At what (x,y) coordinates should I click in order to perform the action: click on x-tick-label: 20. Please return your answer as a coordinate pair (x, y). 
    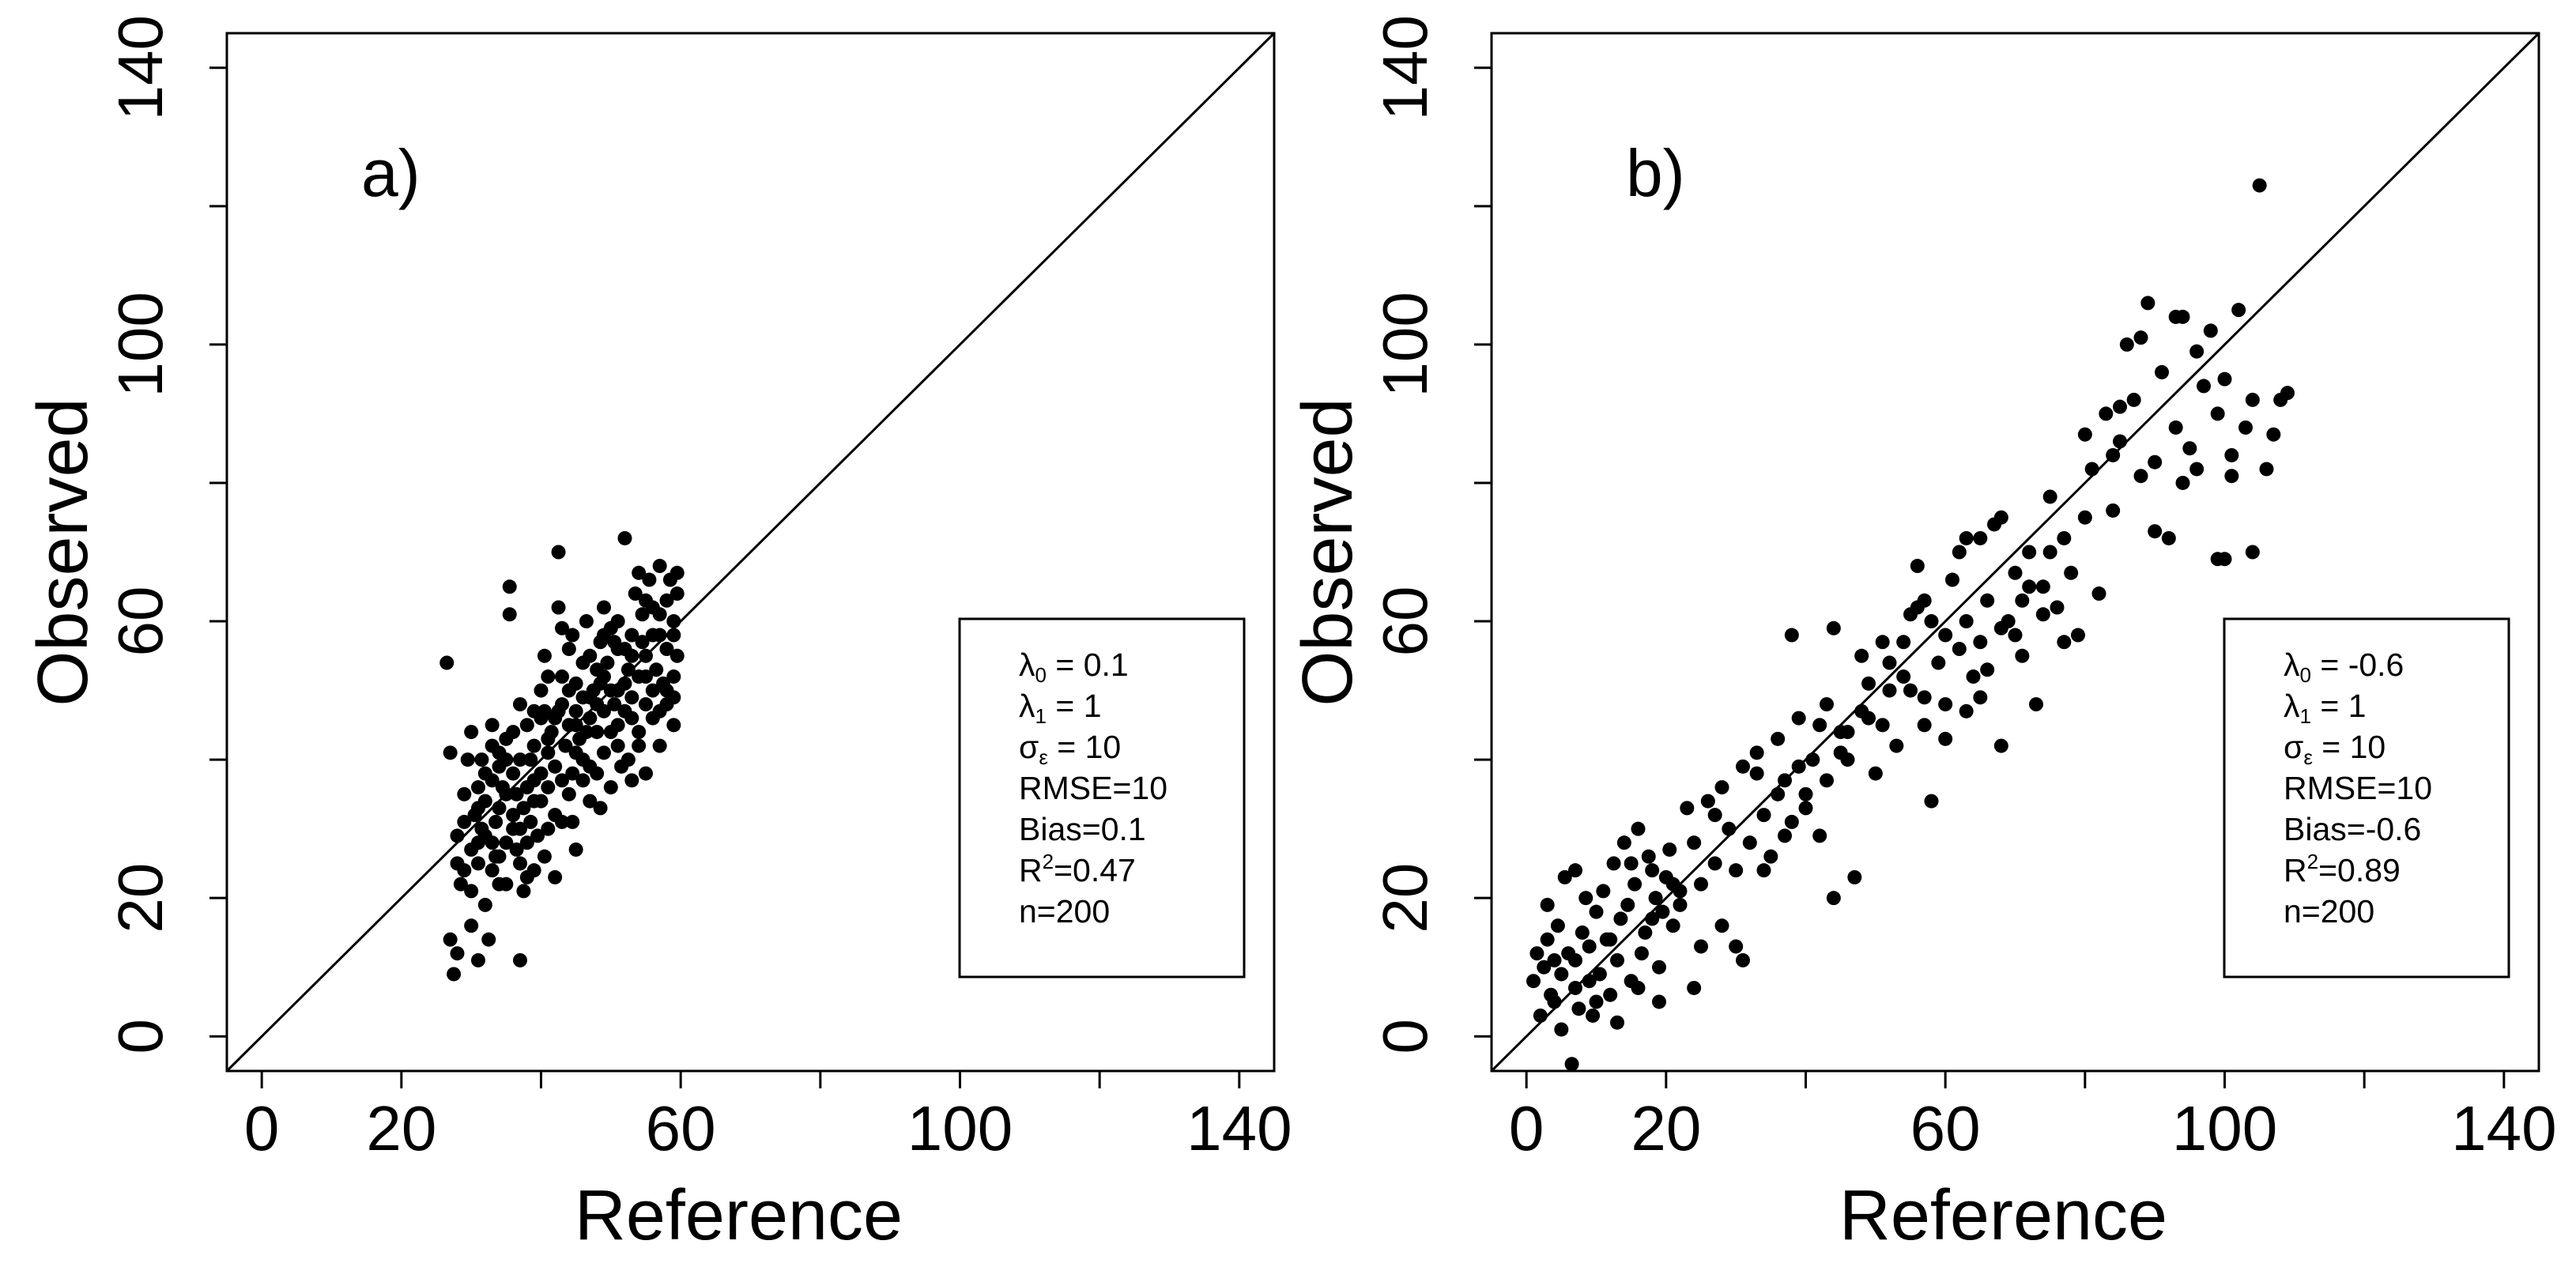
    Looking at the image, I should click on (1666, 1128).